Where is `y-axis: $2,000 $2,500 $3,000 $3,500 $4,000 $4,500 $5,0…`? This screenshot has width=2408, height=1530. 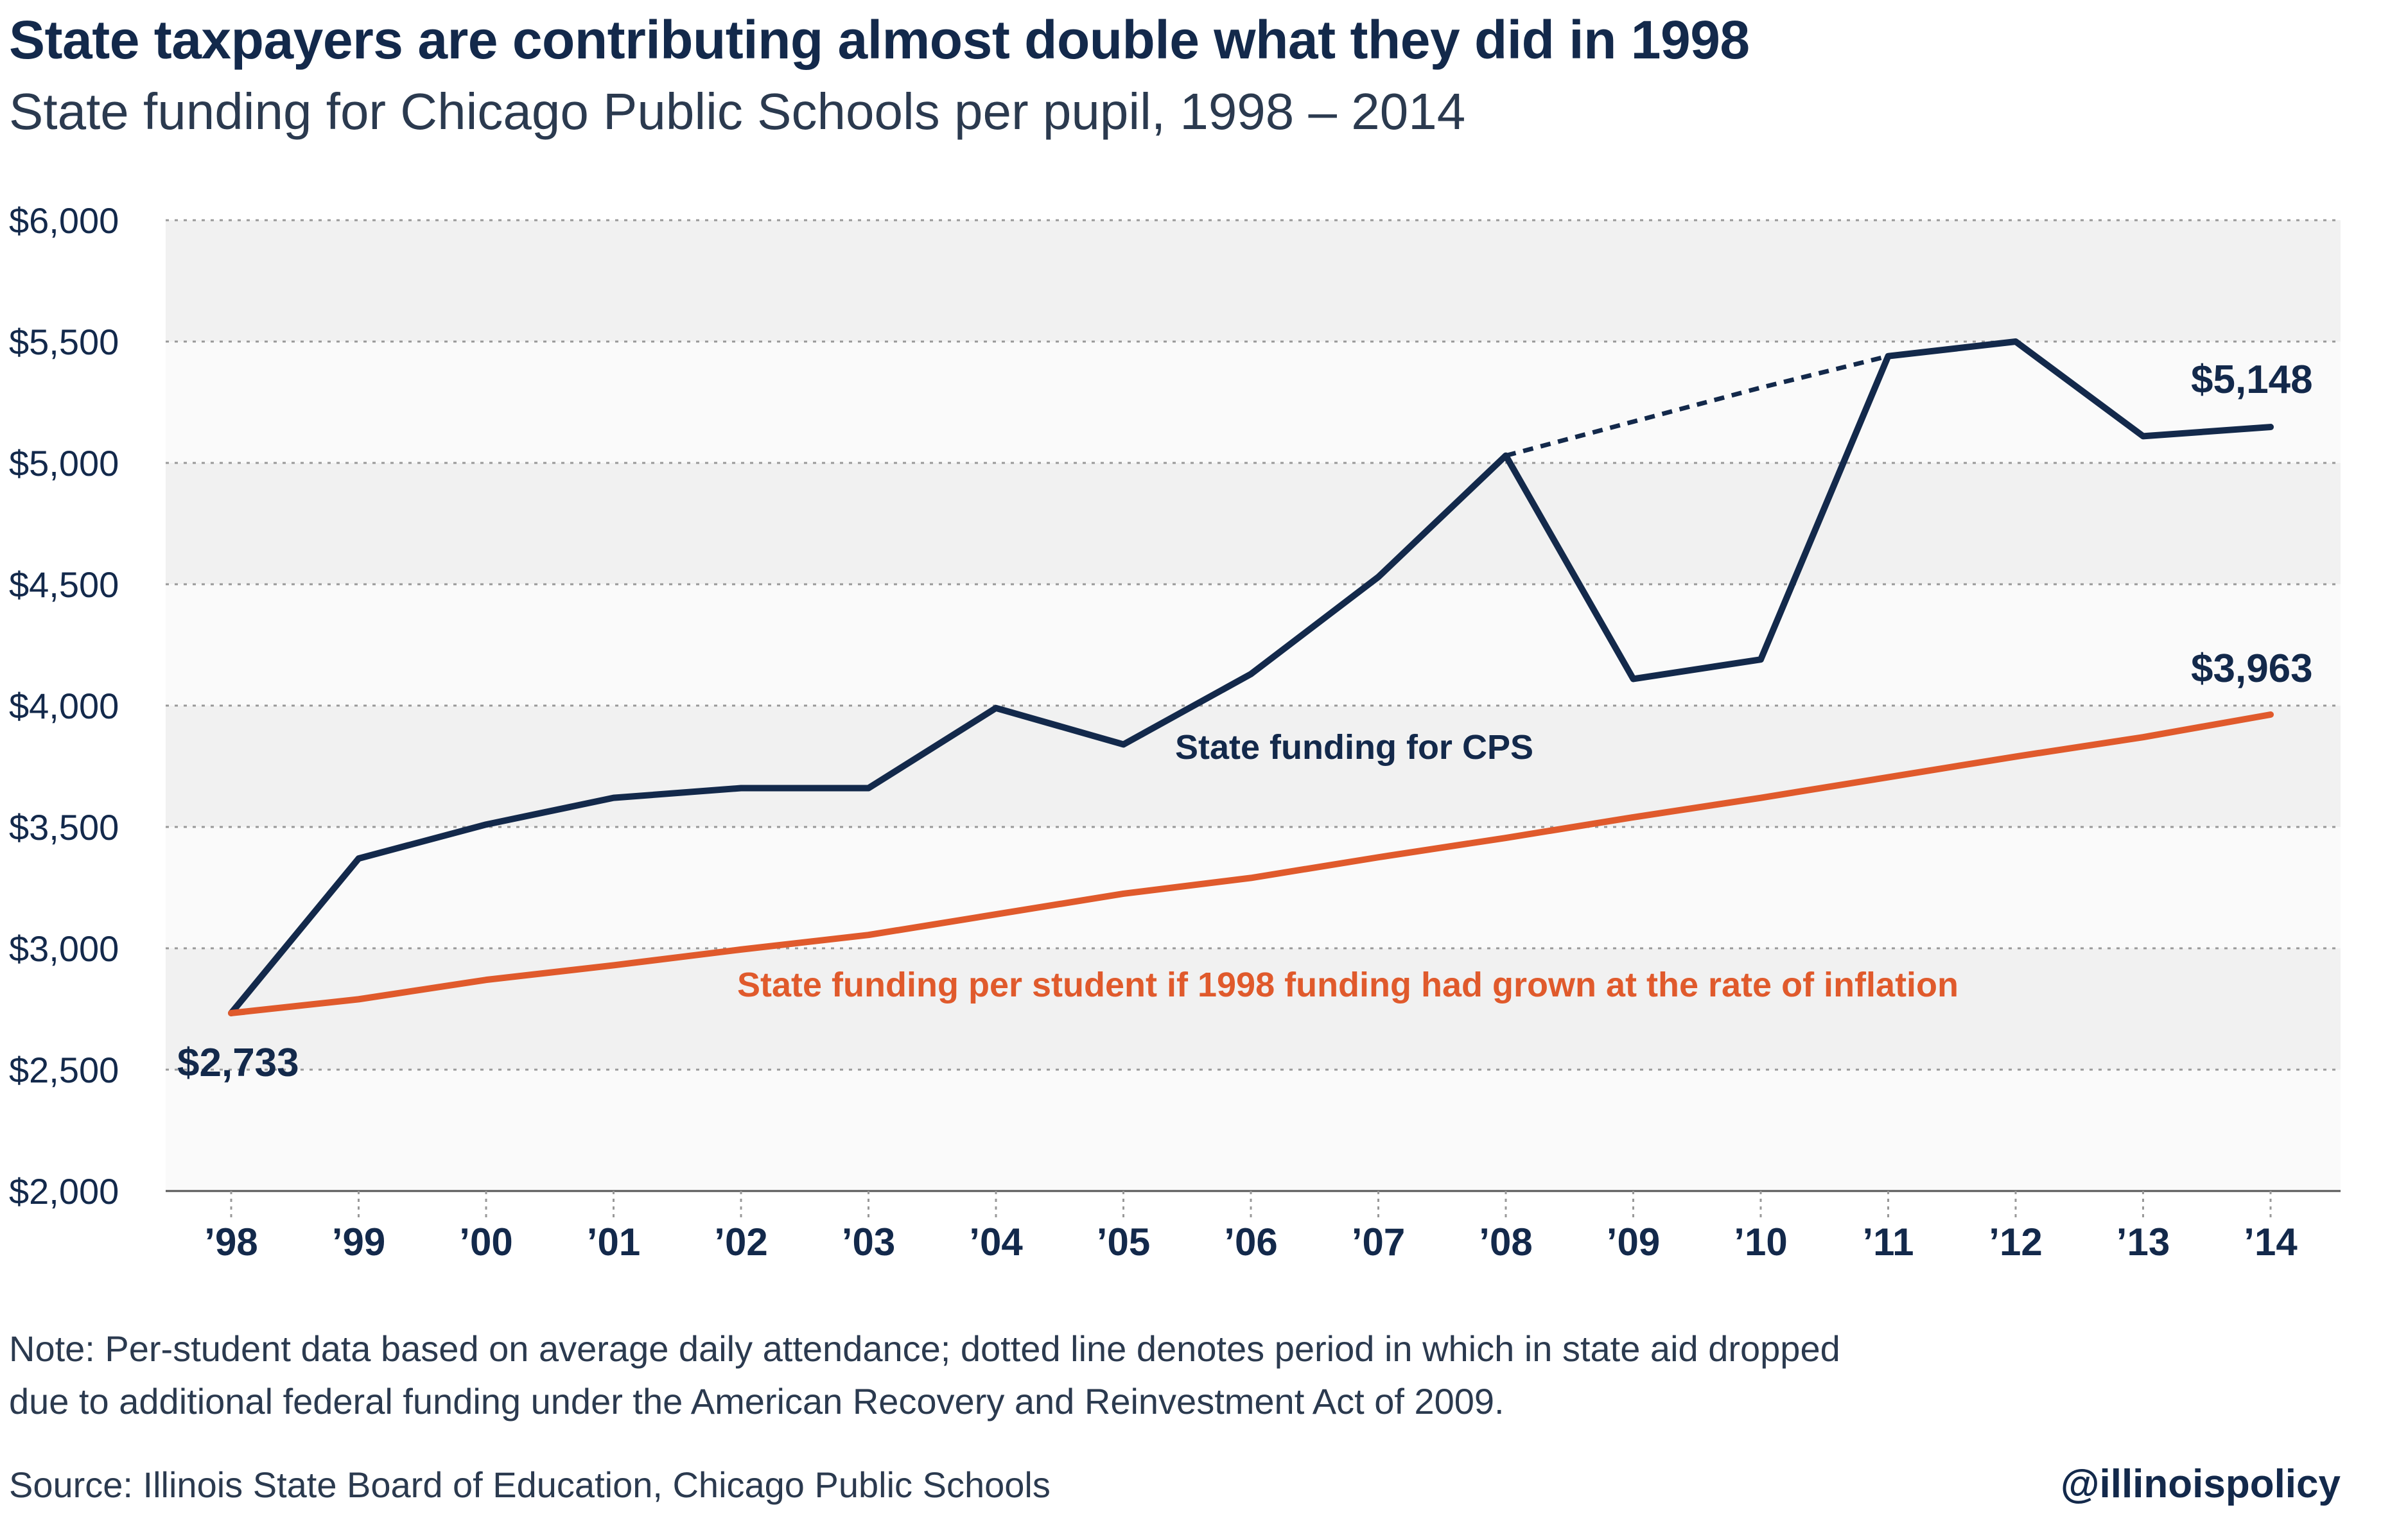
y-axis: $2,000 $2,500 $3,000 $3,500 $4,000 $4,500 $5,0… is located at coordinates (64, 706).